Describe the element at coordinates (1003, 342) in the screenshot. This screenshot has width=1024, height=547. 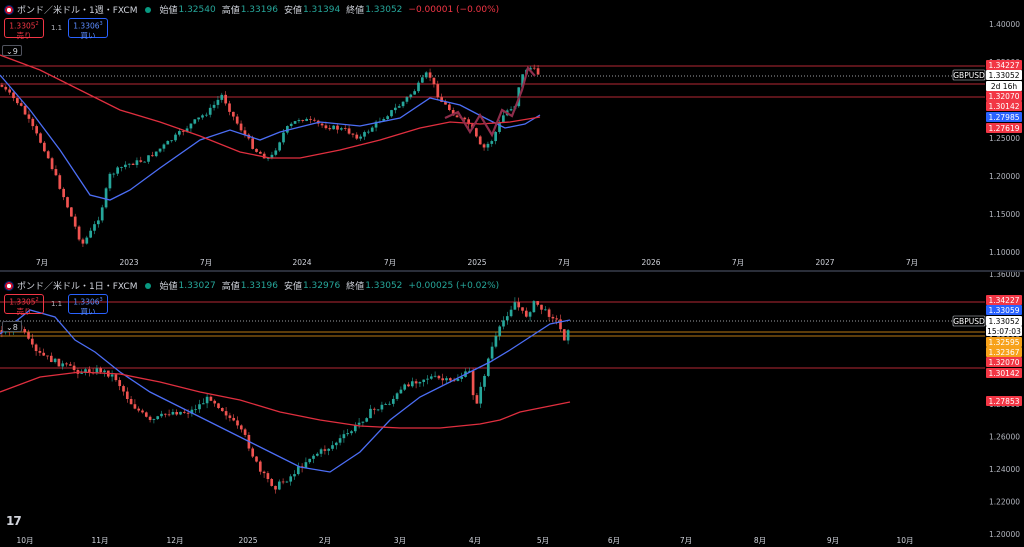
I see `price-label-text: 1.32595` at that location.